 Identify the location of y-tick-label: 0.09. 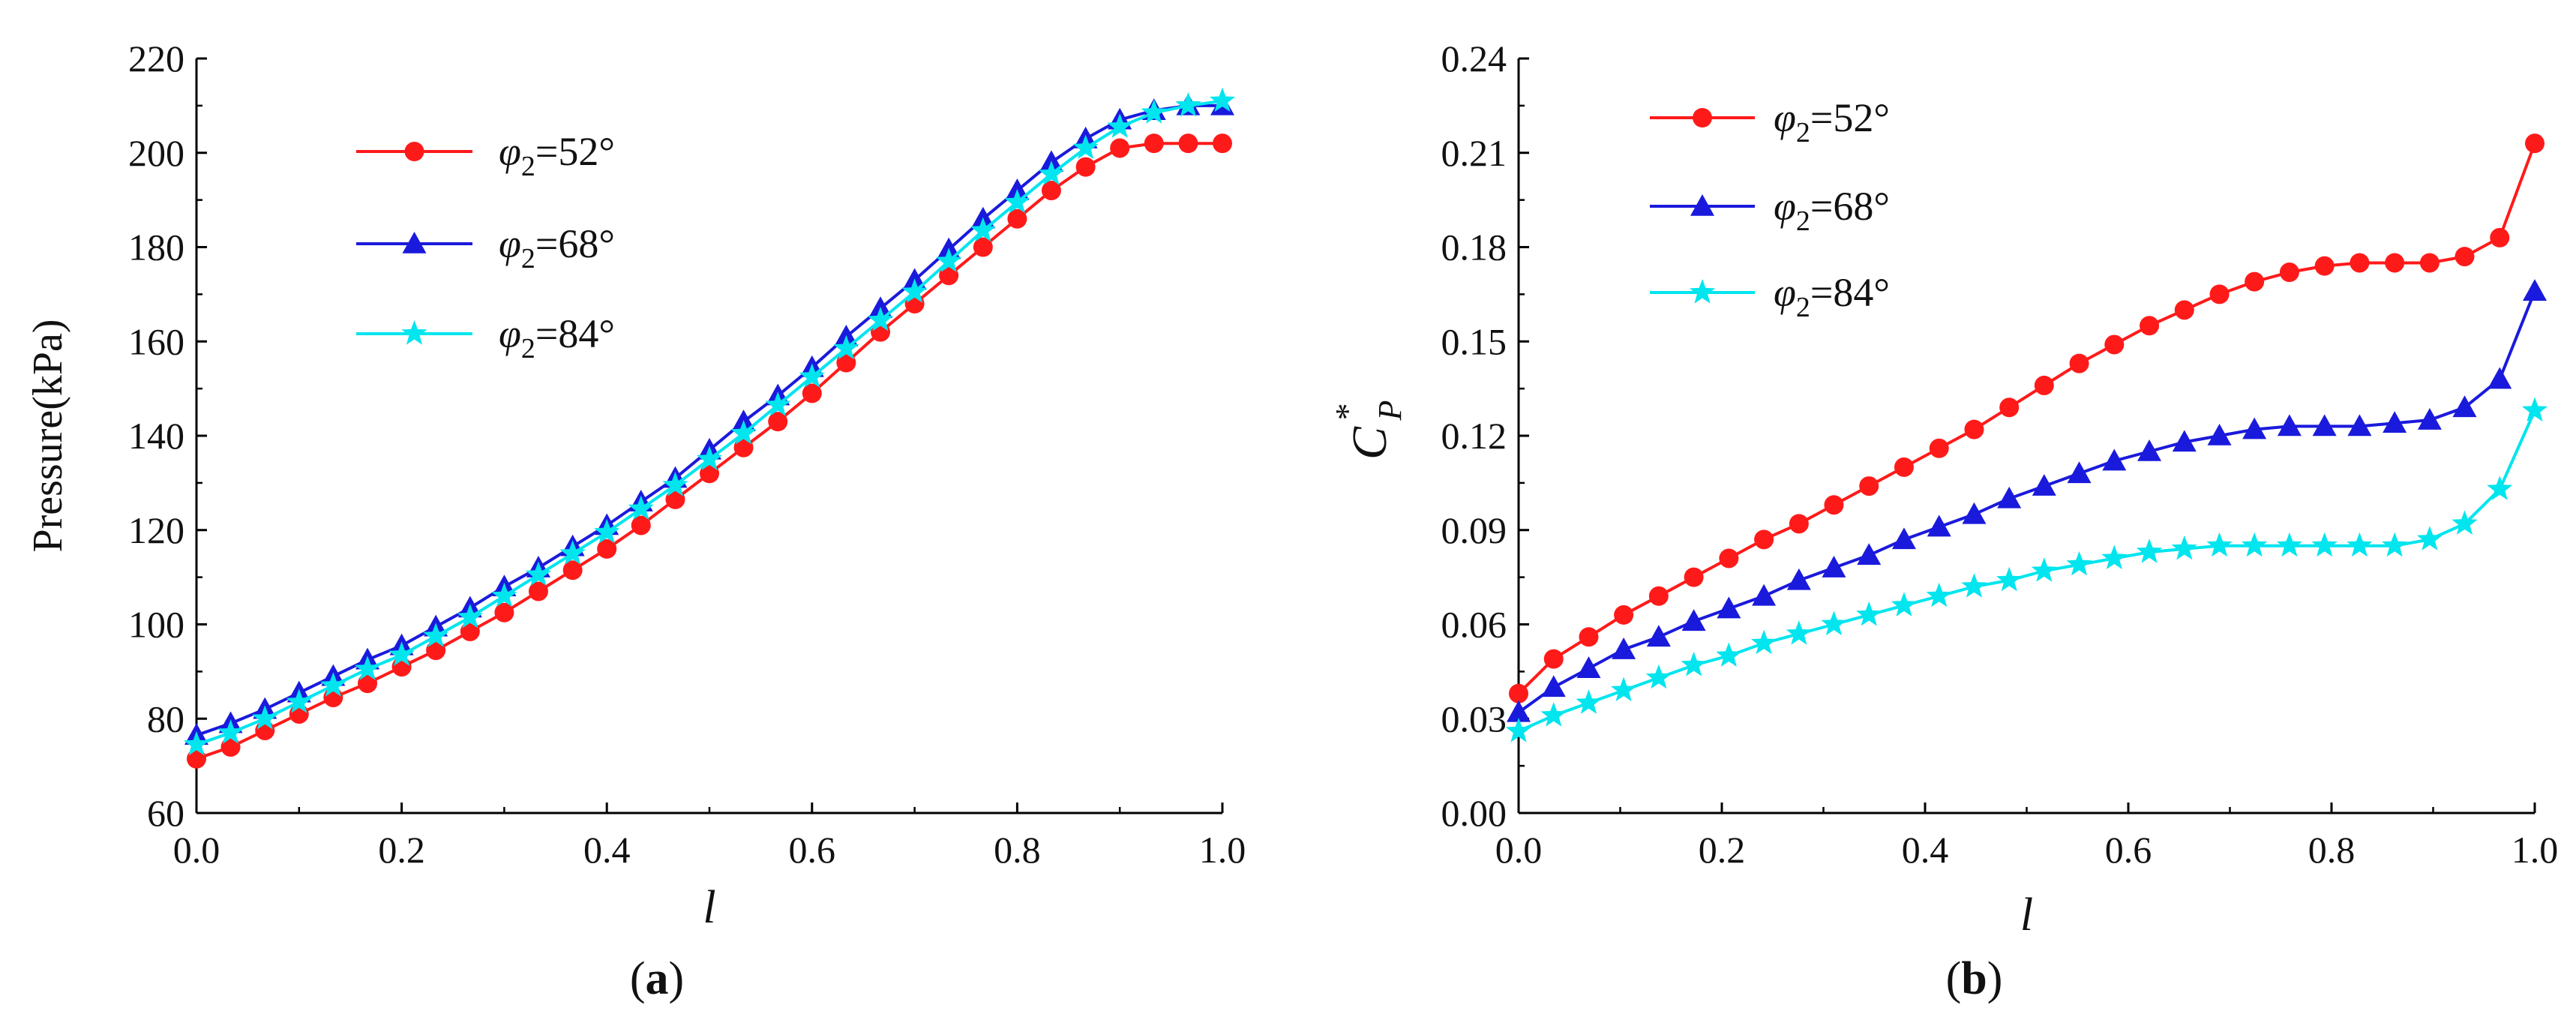
(1474, 530).